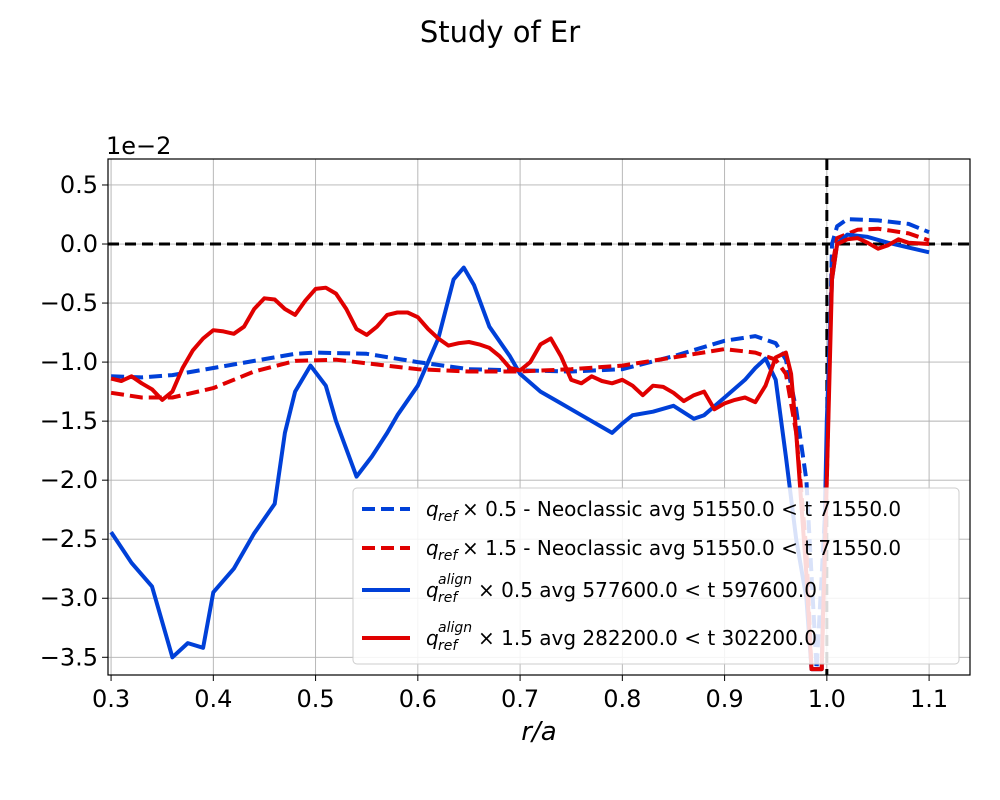 Image resolution: width=1000 pixels, height=800 pixels. What do you see at coordinates (69, 598) in the screenshot?
I see `y-tick-label: −3.0` at bounding box center [69, 598].